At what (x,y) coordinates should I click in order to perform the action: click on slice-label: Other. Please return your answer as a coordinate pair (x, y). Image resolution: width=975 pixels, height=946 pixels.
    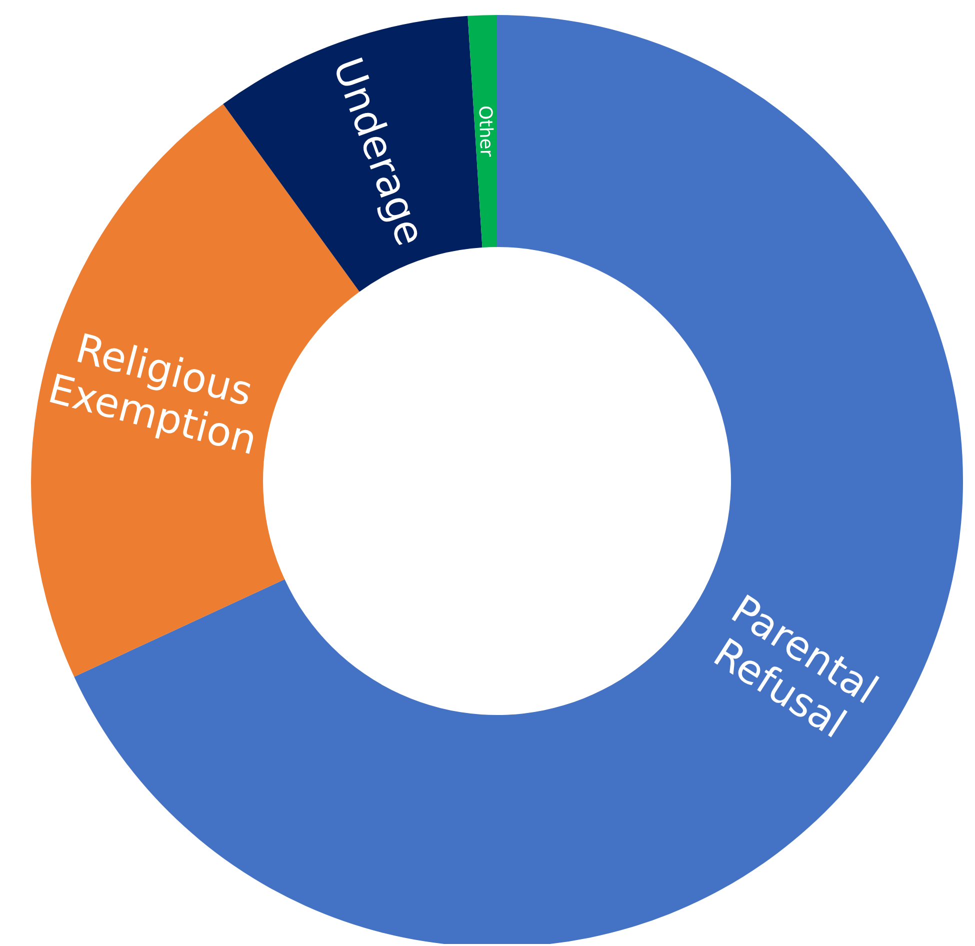
    Looking at the image, I should click on (486, 131).